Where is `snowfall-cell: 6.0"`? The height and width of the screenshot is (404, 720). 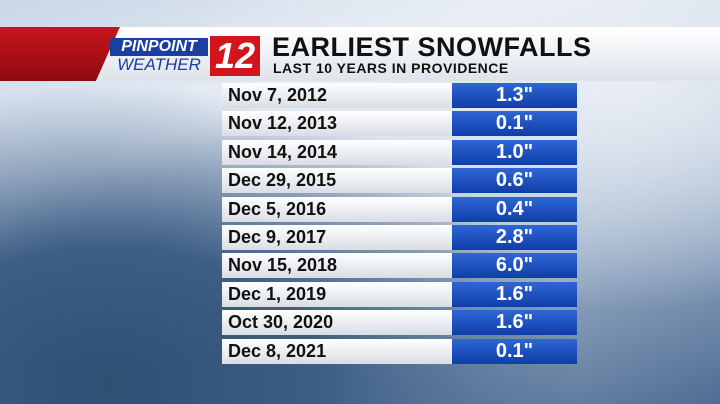 snowfall-cell: 6.0" is located at coordinates (514, 266).